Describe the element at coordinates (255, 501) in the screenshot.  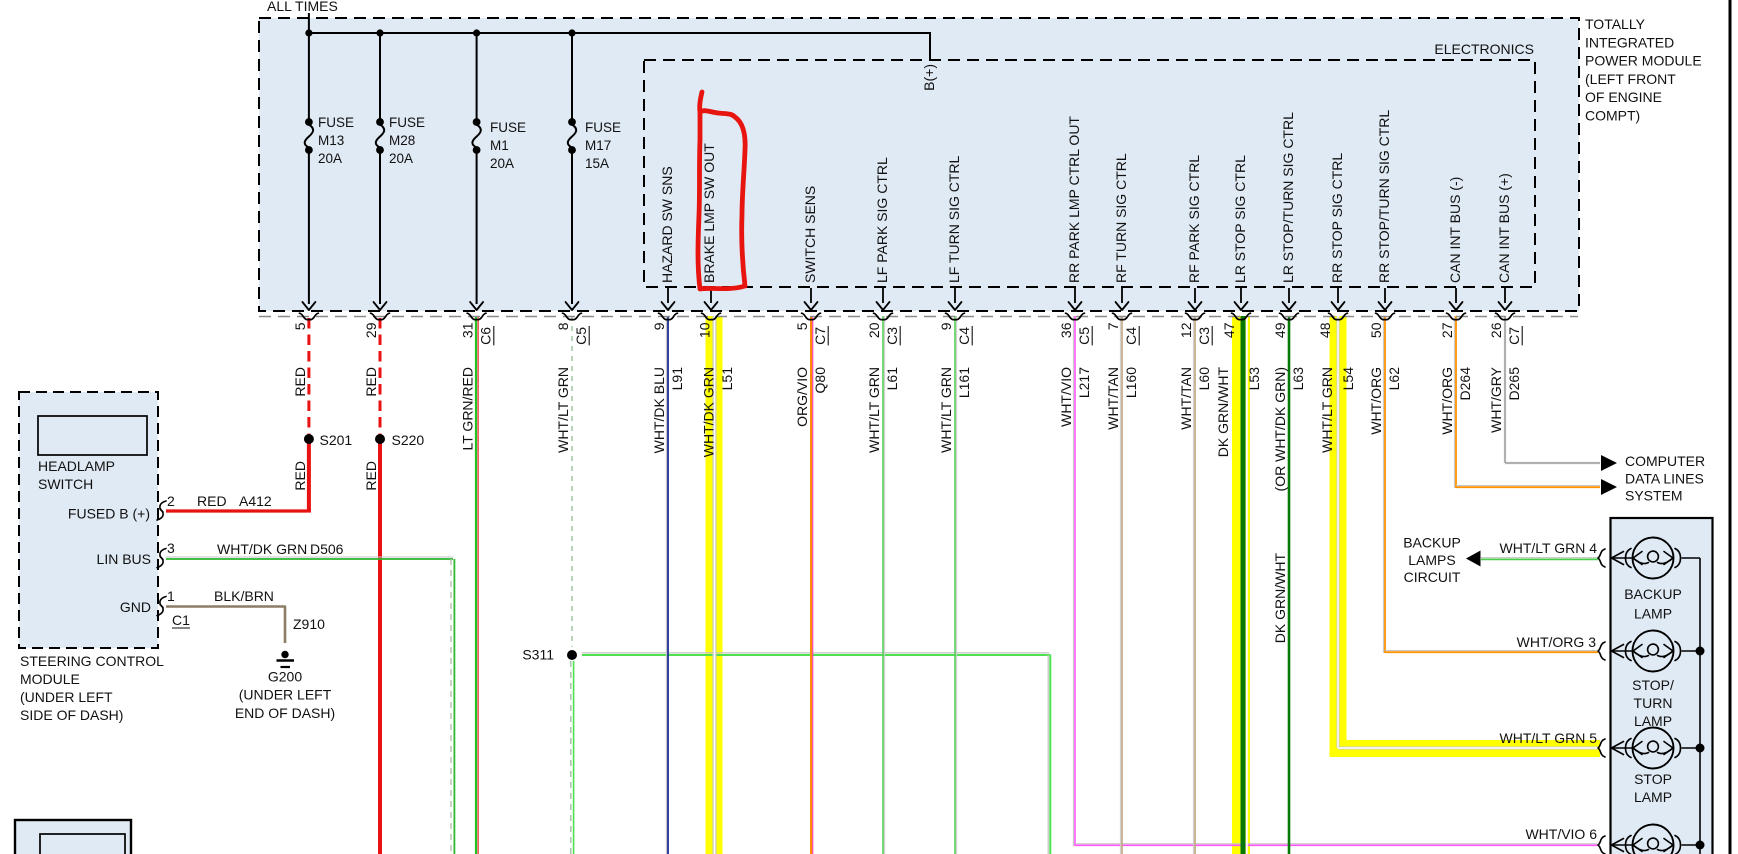
I see `svg-text: A412` at that location.